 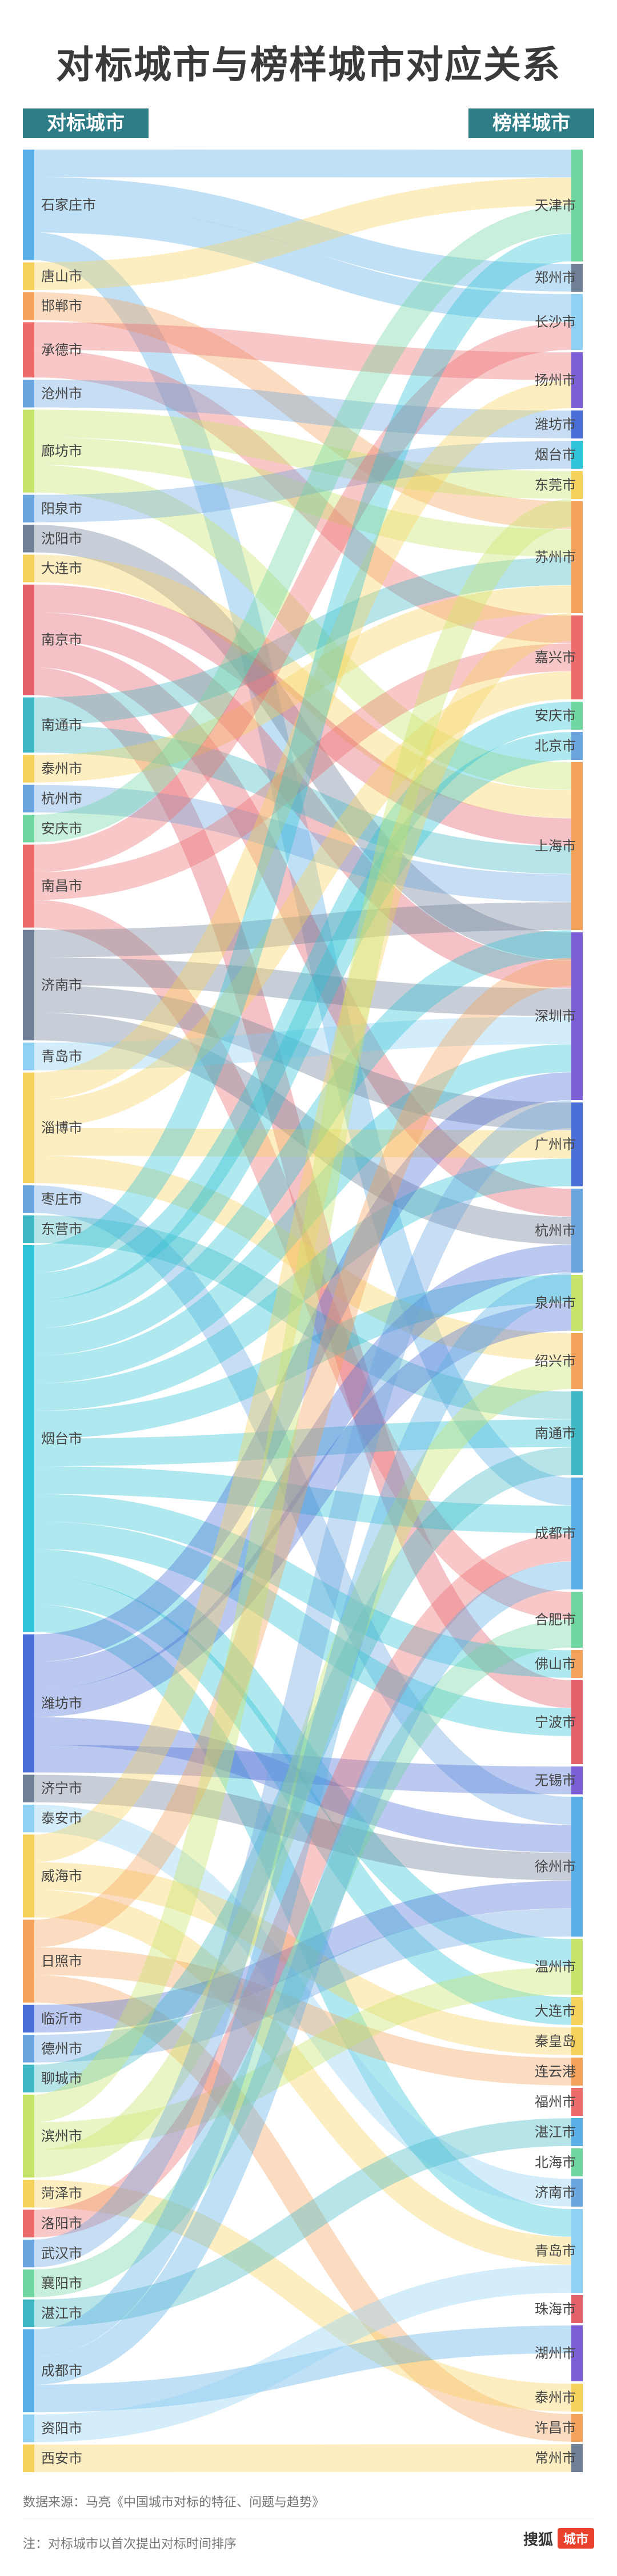 I want to click on right-node-label: 徐州市, so click(x=555, y=1867).